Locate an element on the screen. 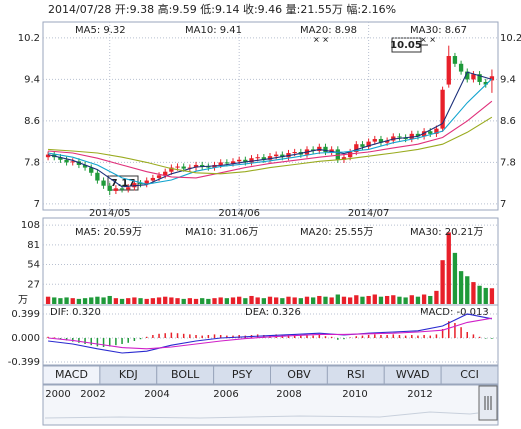 This screenshot has height=429, width=521. legend-entry: MA30: 8.67 is located at coordinates (438, 30).